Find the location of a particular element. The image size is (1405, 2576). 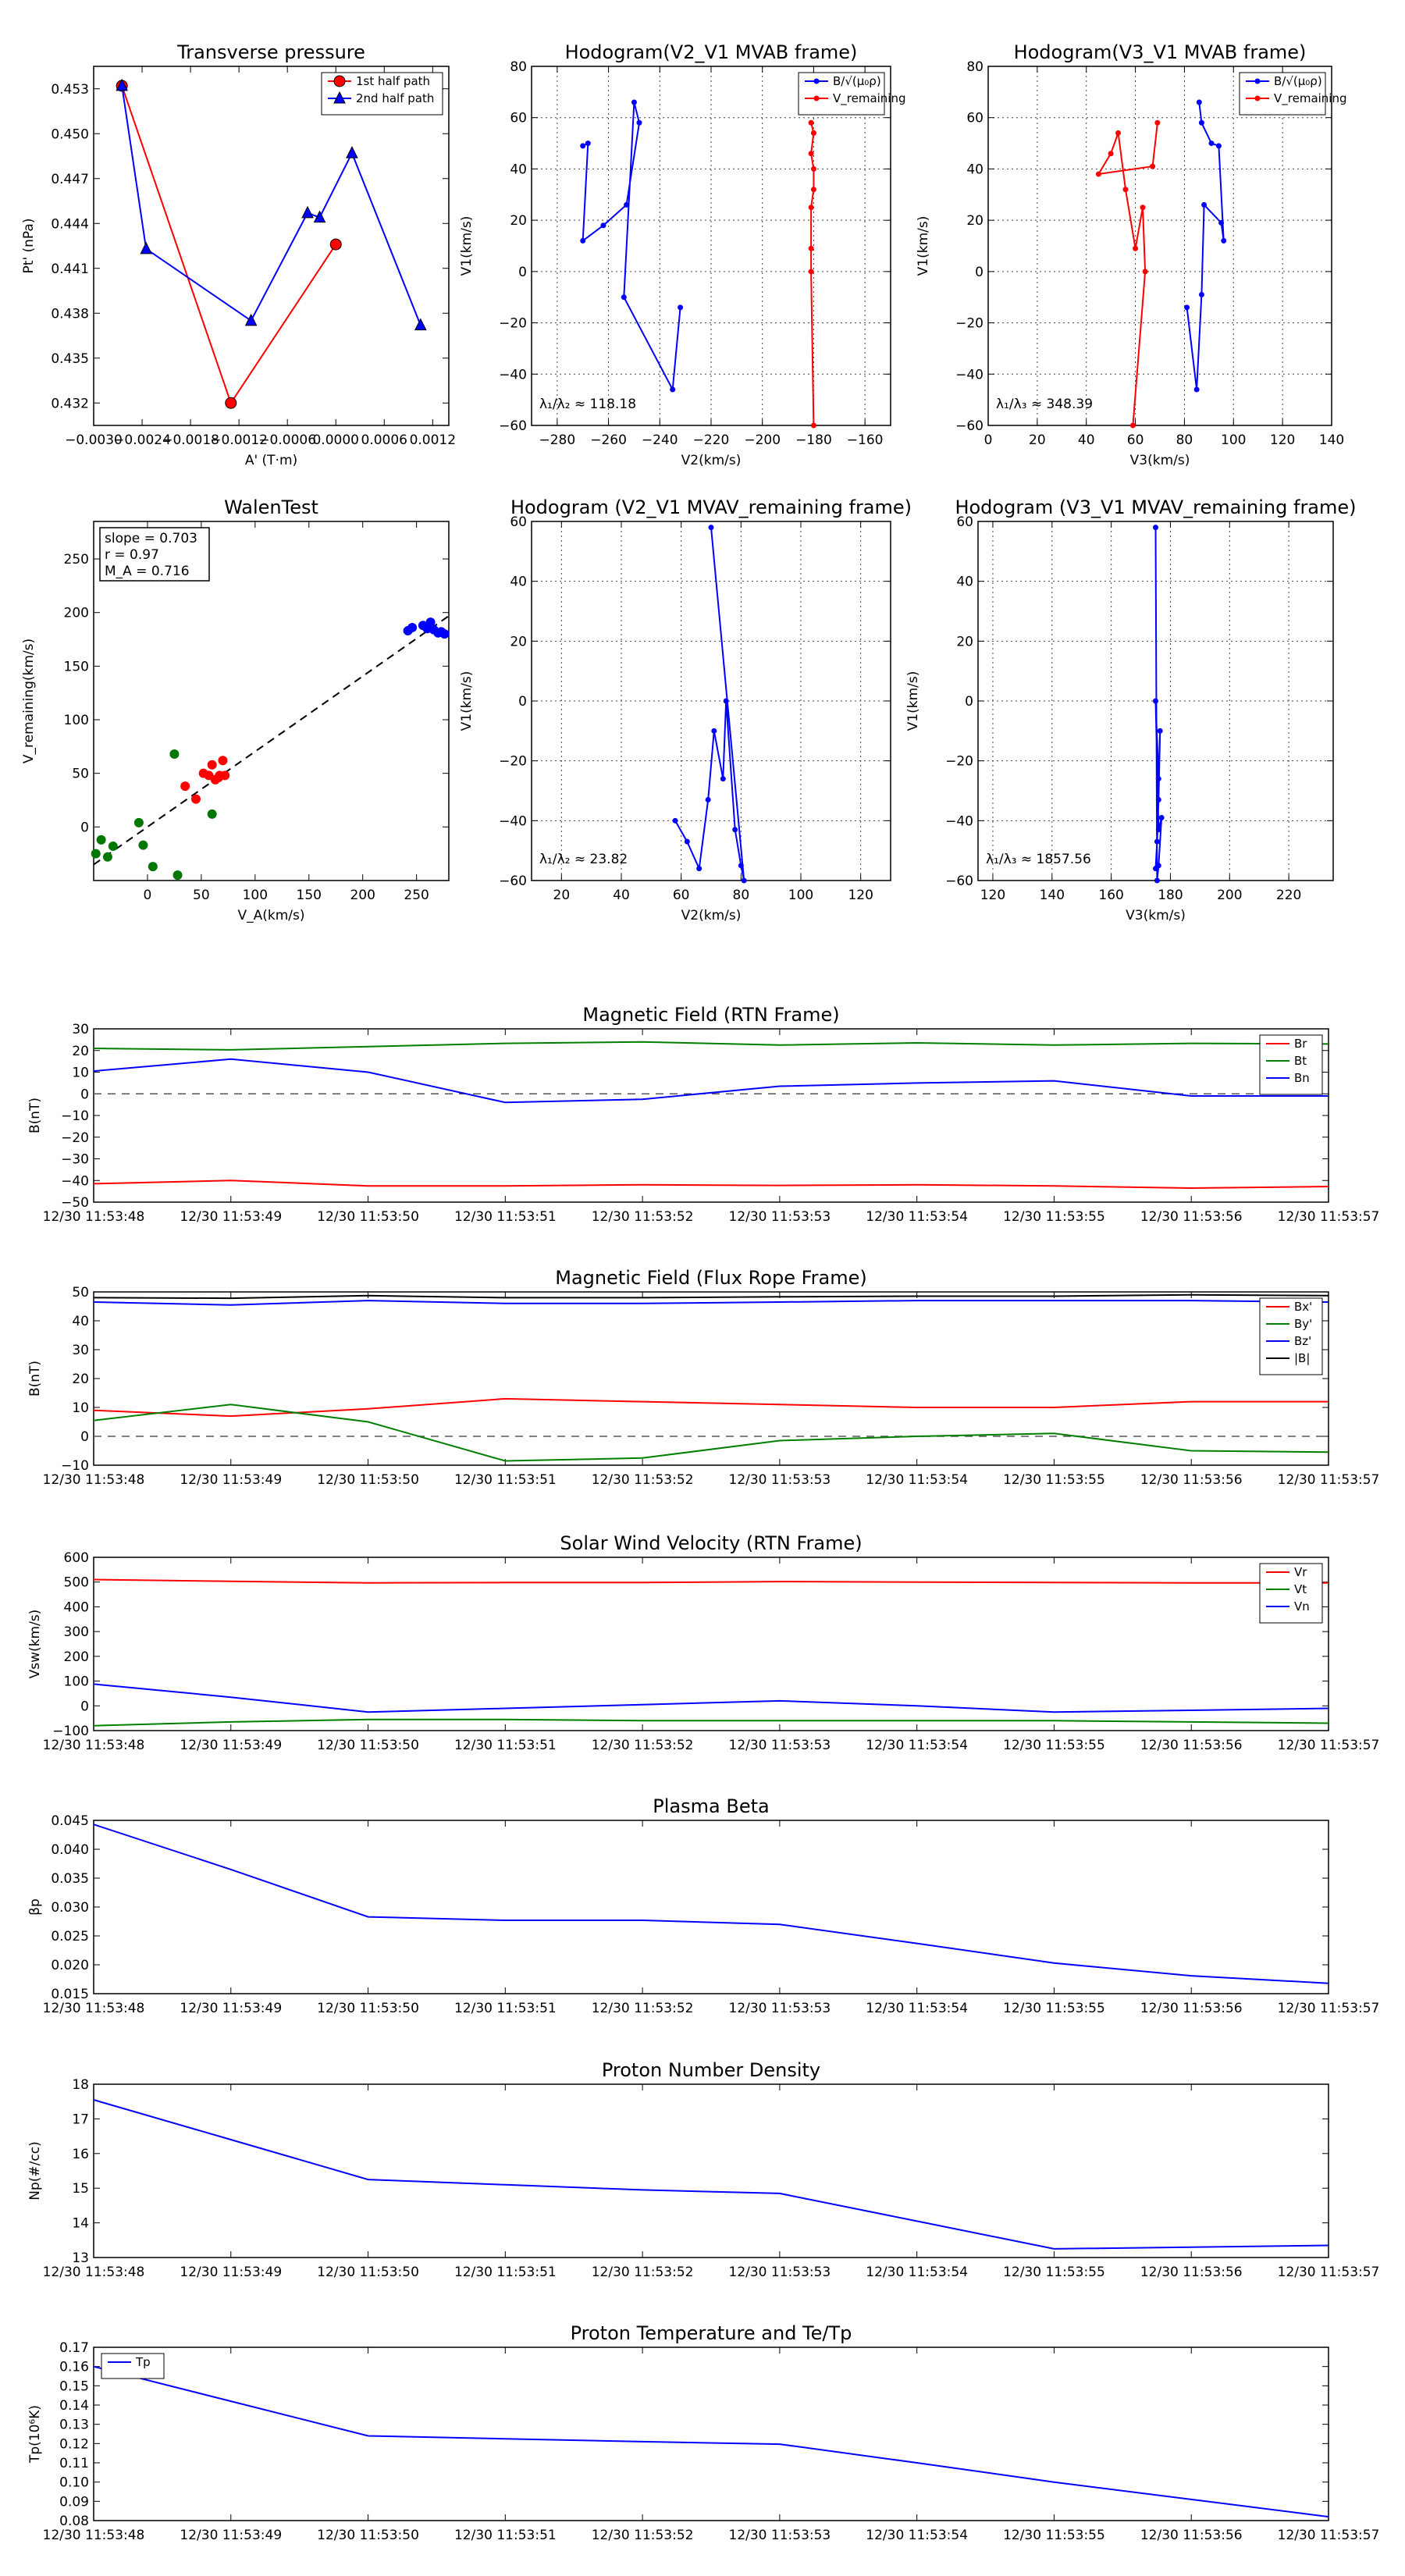

x-tick-label: 12/30 11:53:57 is located at coordinates (1329, 2008).